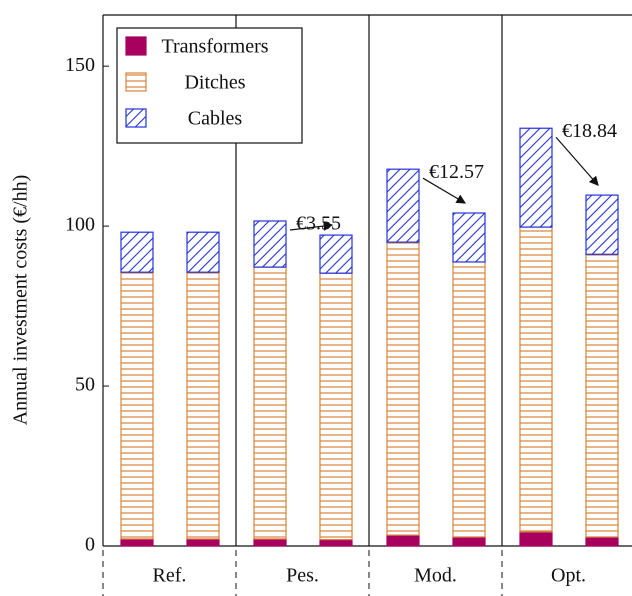 The image size is (632, 596). I want to click on annotation: €3.55, so click(318, 224).